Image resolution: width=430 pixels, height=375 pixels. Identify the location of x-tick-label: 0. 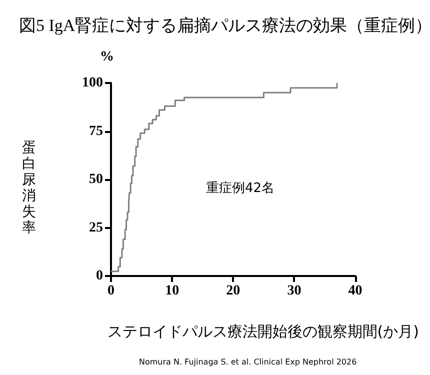
(111, 291).